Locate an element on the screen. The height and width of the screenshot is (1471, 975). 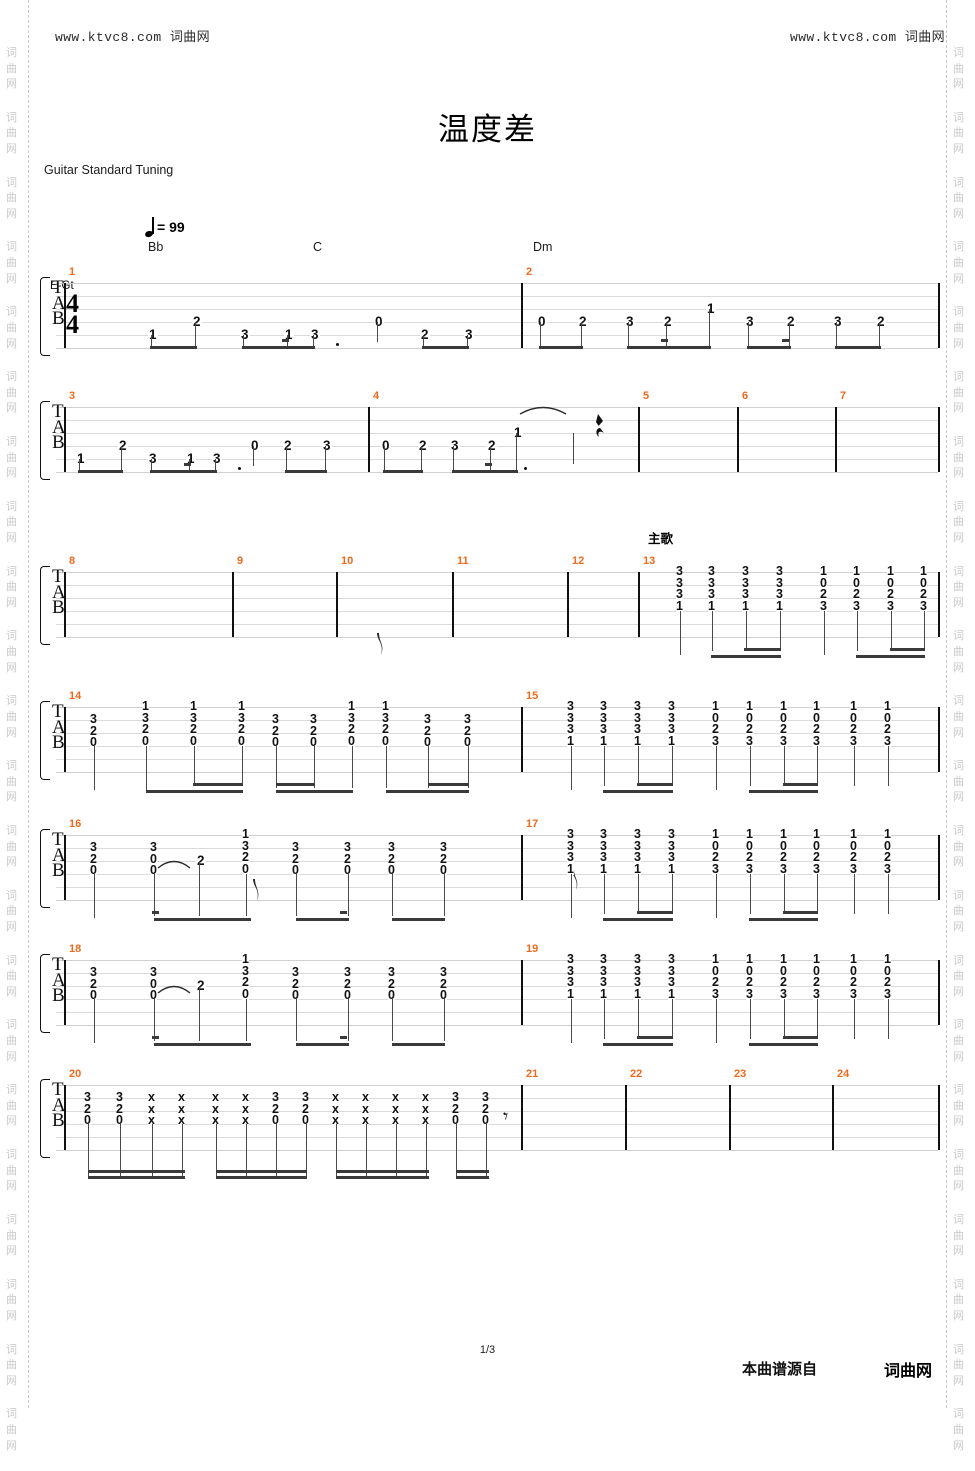
system-brace is located at coordinates (45, 1118).